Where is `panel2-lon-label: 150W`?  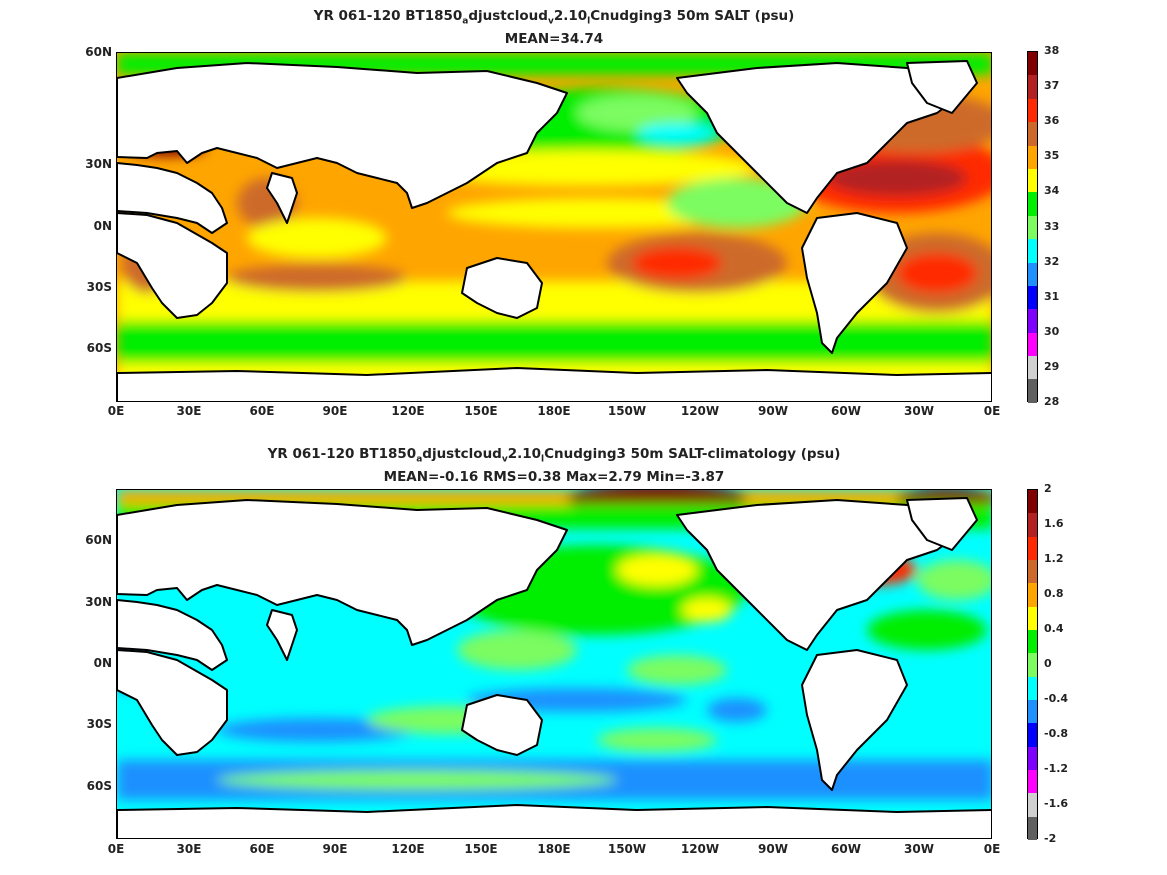
panel2-lon-label: 150W is located at coordinates (627, 849).